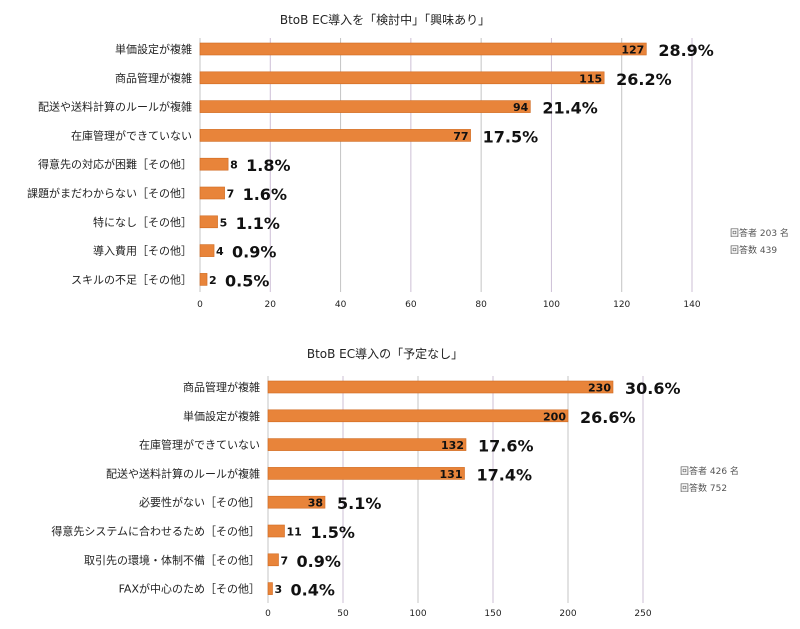 The image size is (800, 629). I want to click on category-label: FAXが中心のため［その他］, so click(189, 589).